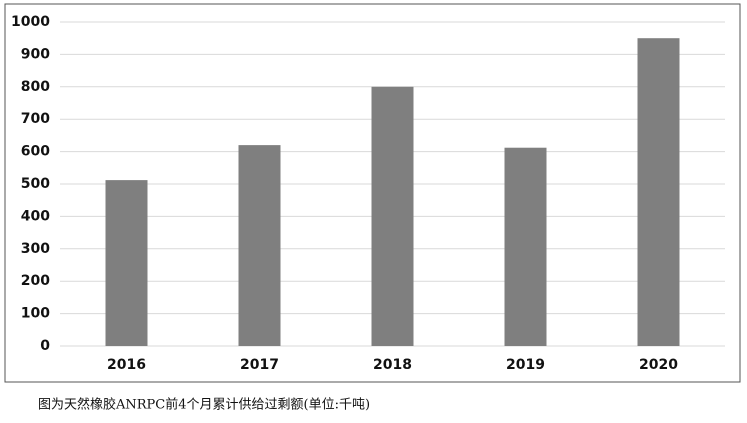  I want to click on y-tick-label: 700, so click(35, 119).